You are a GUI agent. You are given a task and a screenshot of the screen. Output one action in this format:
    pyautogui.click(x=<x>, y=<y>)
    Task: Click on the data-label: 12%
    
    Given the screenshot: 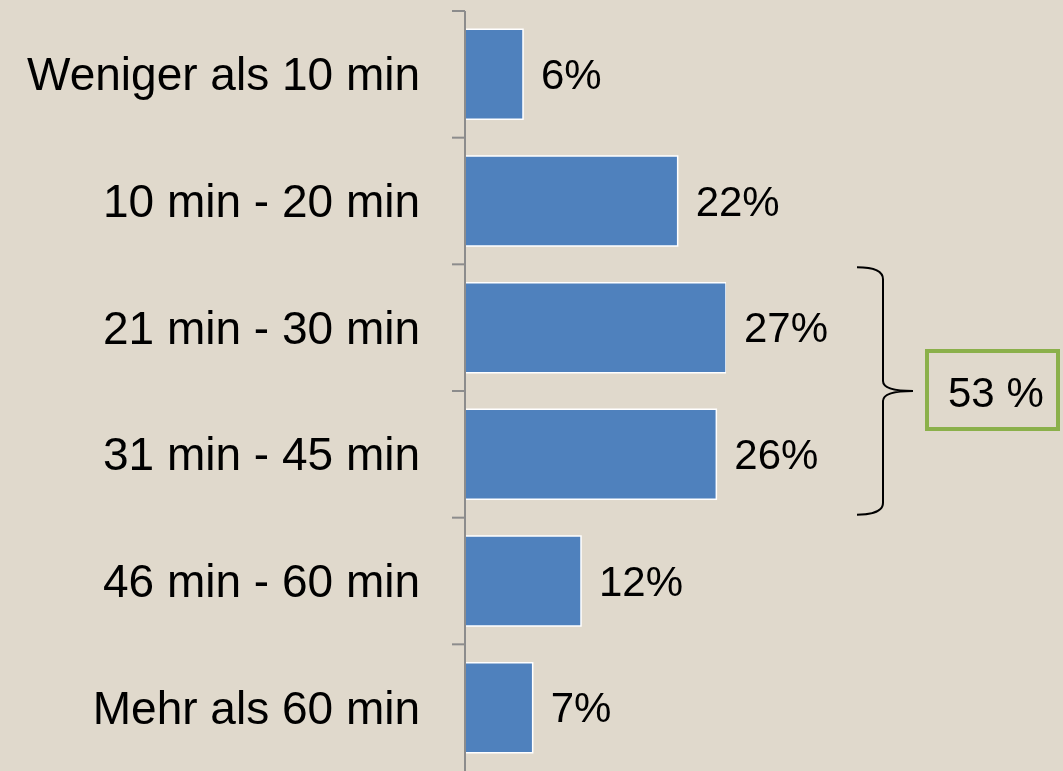 What is the action you would take?
    pyautogui.click(x=641, y=581)
    